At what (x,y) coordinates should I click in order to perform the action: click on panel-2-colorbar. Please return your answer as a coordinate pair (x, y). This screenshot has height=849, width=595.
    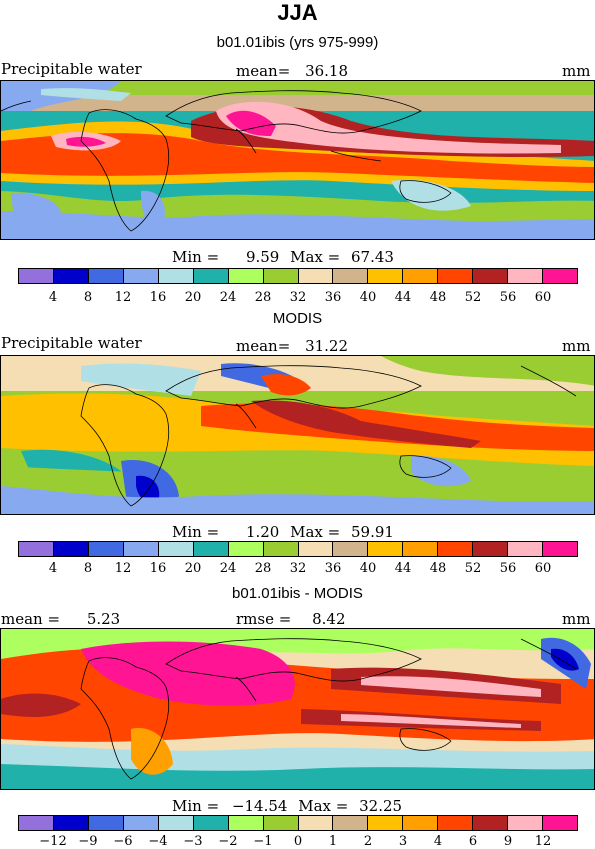
    Looking at the image, I should click on (298, 549).